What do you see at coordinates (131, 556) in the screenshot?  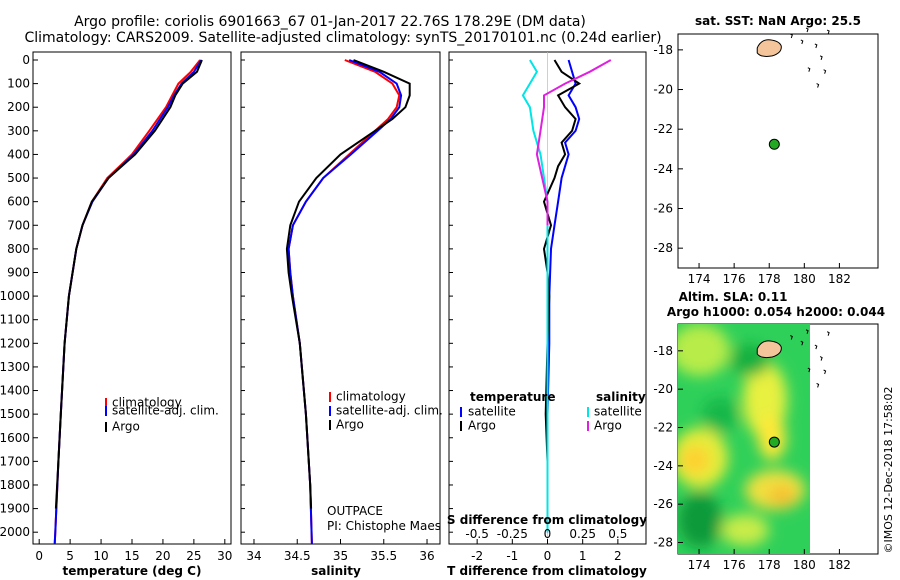 I see `x-tick-label: 15` at bounding box center [131, 556].